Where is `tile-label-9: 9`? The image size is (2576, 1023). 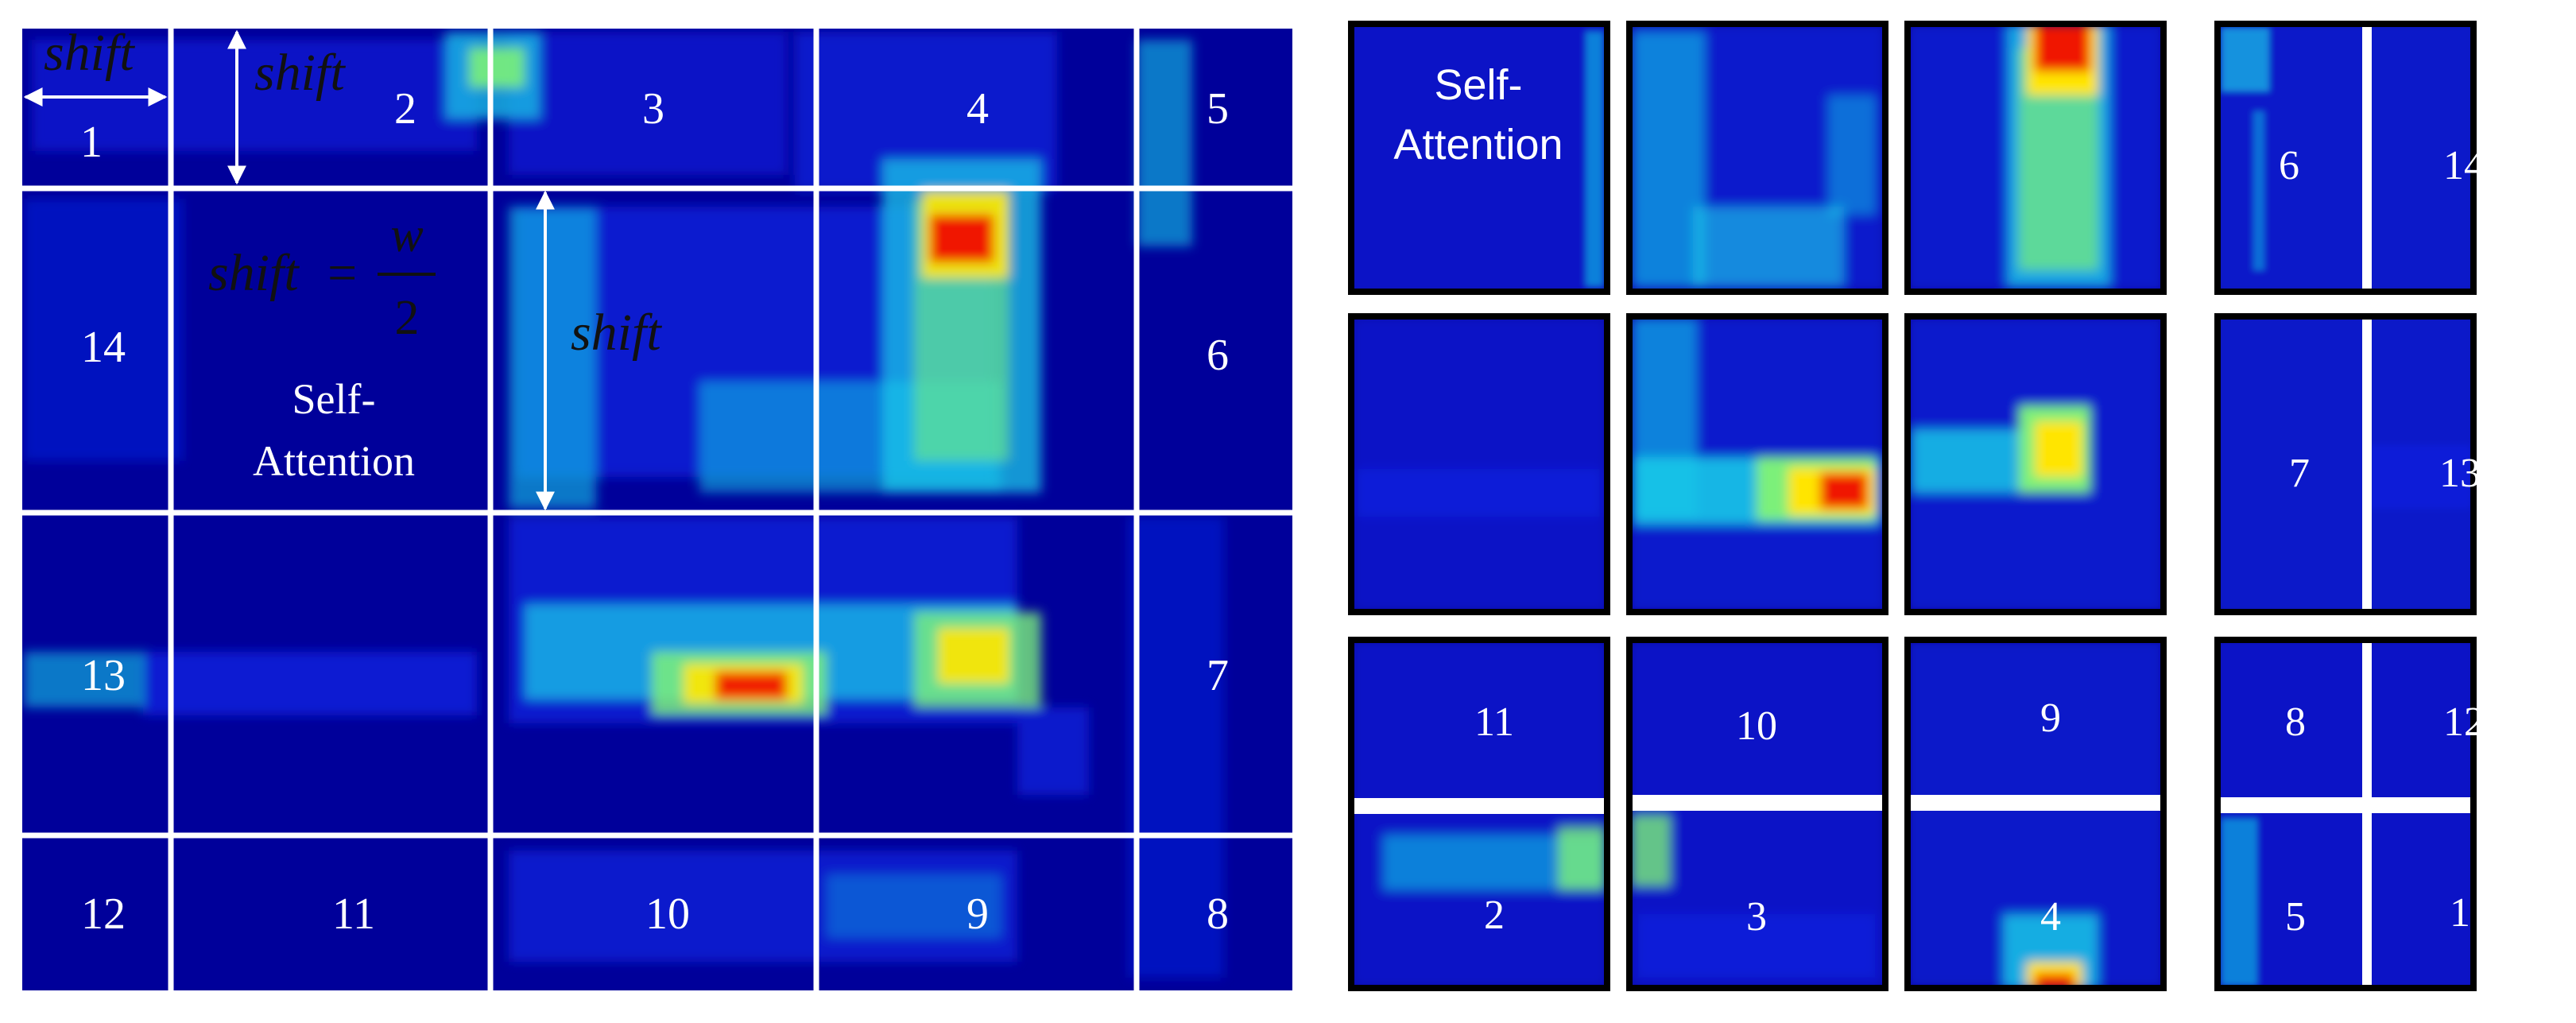
tile-label-9: 9 is located at coordinates (2050, 718).